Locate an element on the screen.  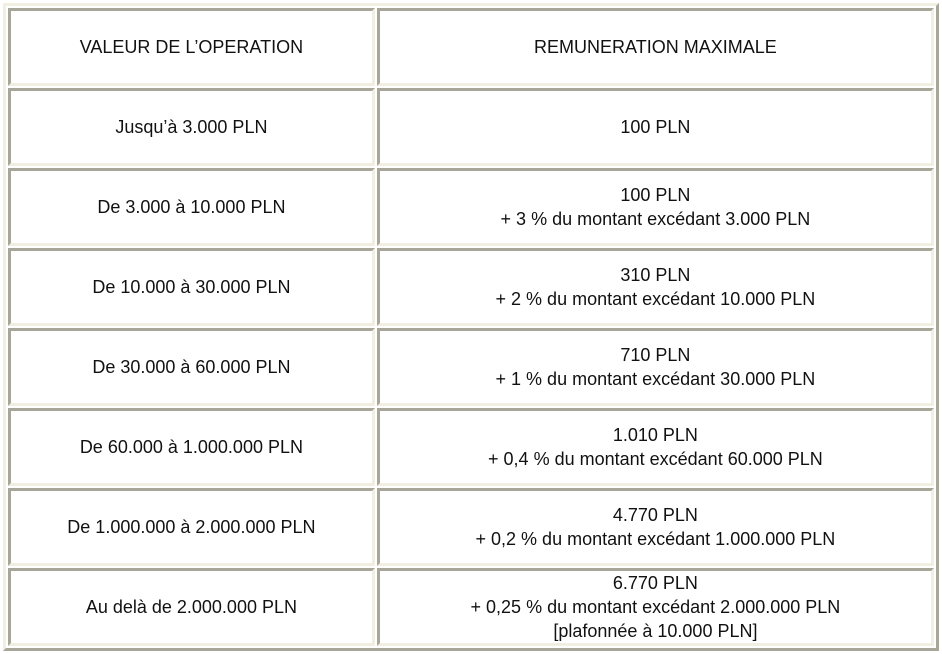
remuneration-line: 310 PLN is located at coordinates (655, 275).